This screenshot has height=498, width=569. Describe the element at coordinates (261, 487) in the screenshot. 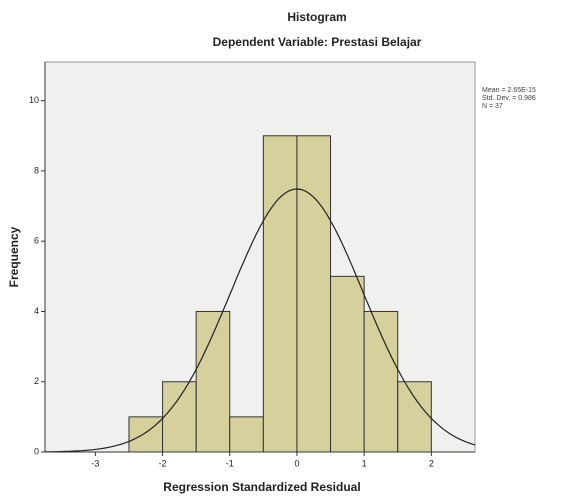

I see `x-axis-label: Regression Standardized Residual` at that location.